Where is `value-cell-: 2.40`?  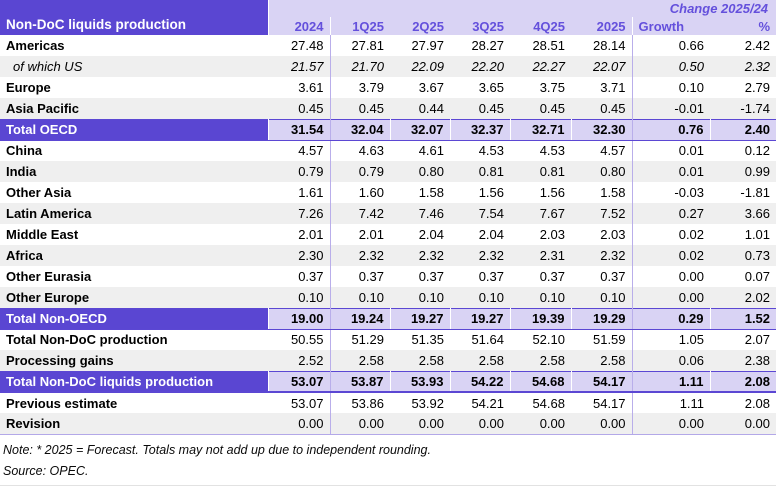 value-cell-: 2.40 is located at coordinates (743, 129).